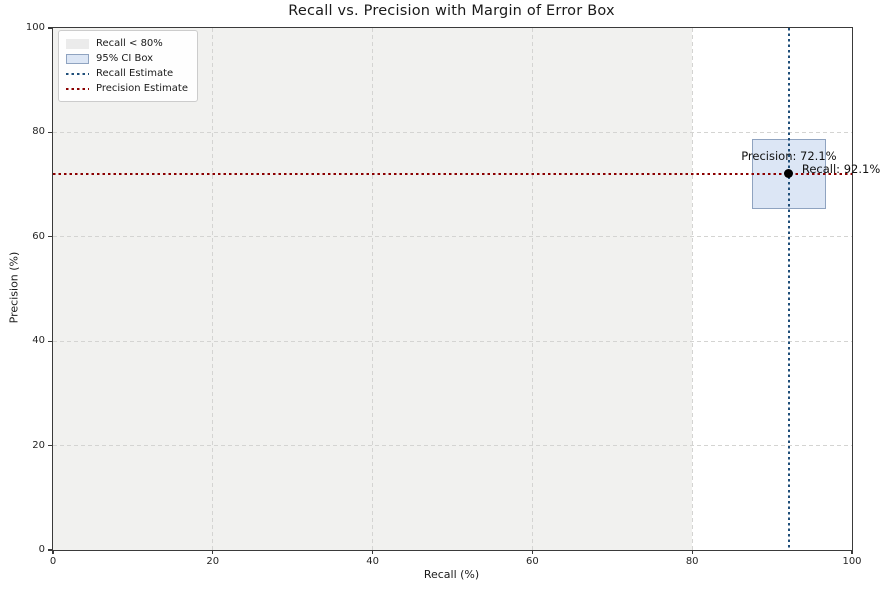  I want to click on recall-estimate-line, so click(788, 289).